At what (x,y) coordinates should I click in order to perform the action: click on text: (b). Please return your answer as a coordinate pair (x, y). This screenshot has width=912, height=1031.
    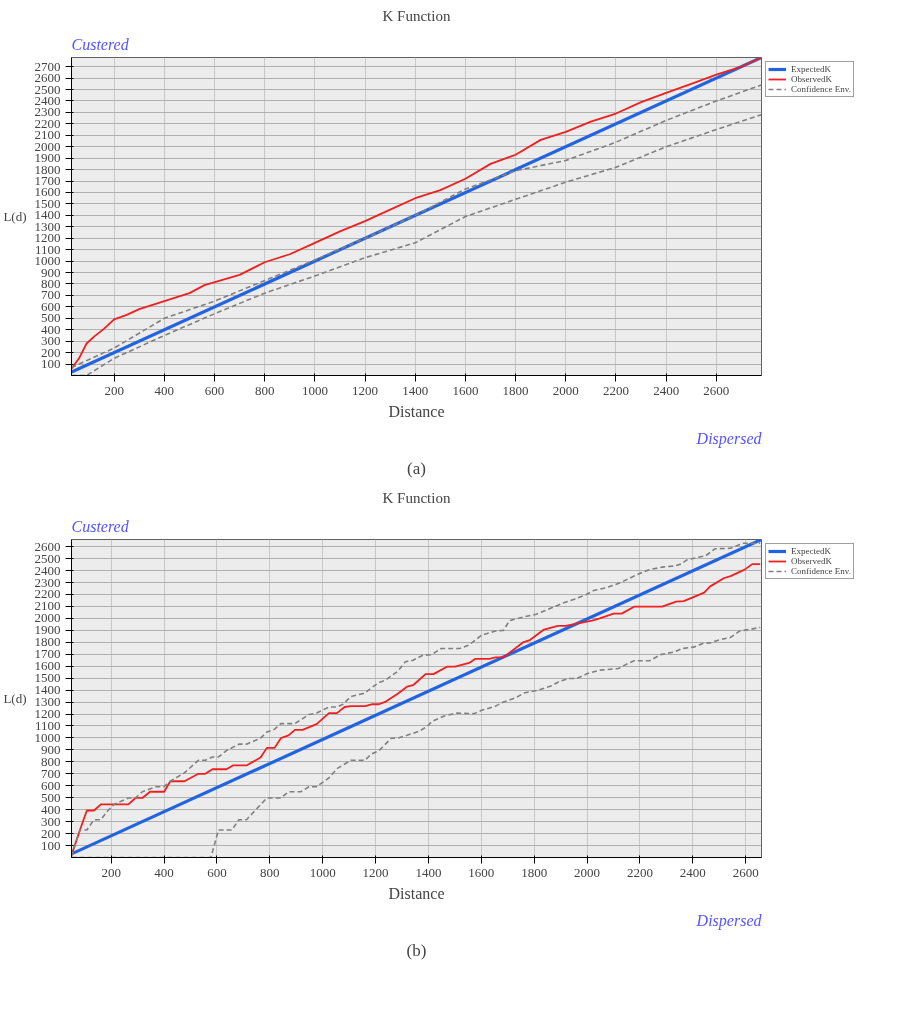
    Looking at the image, I should click on (416, 950).